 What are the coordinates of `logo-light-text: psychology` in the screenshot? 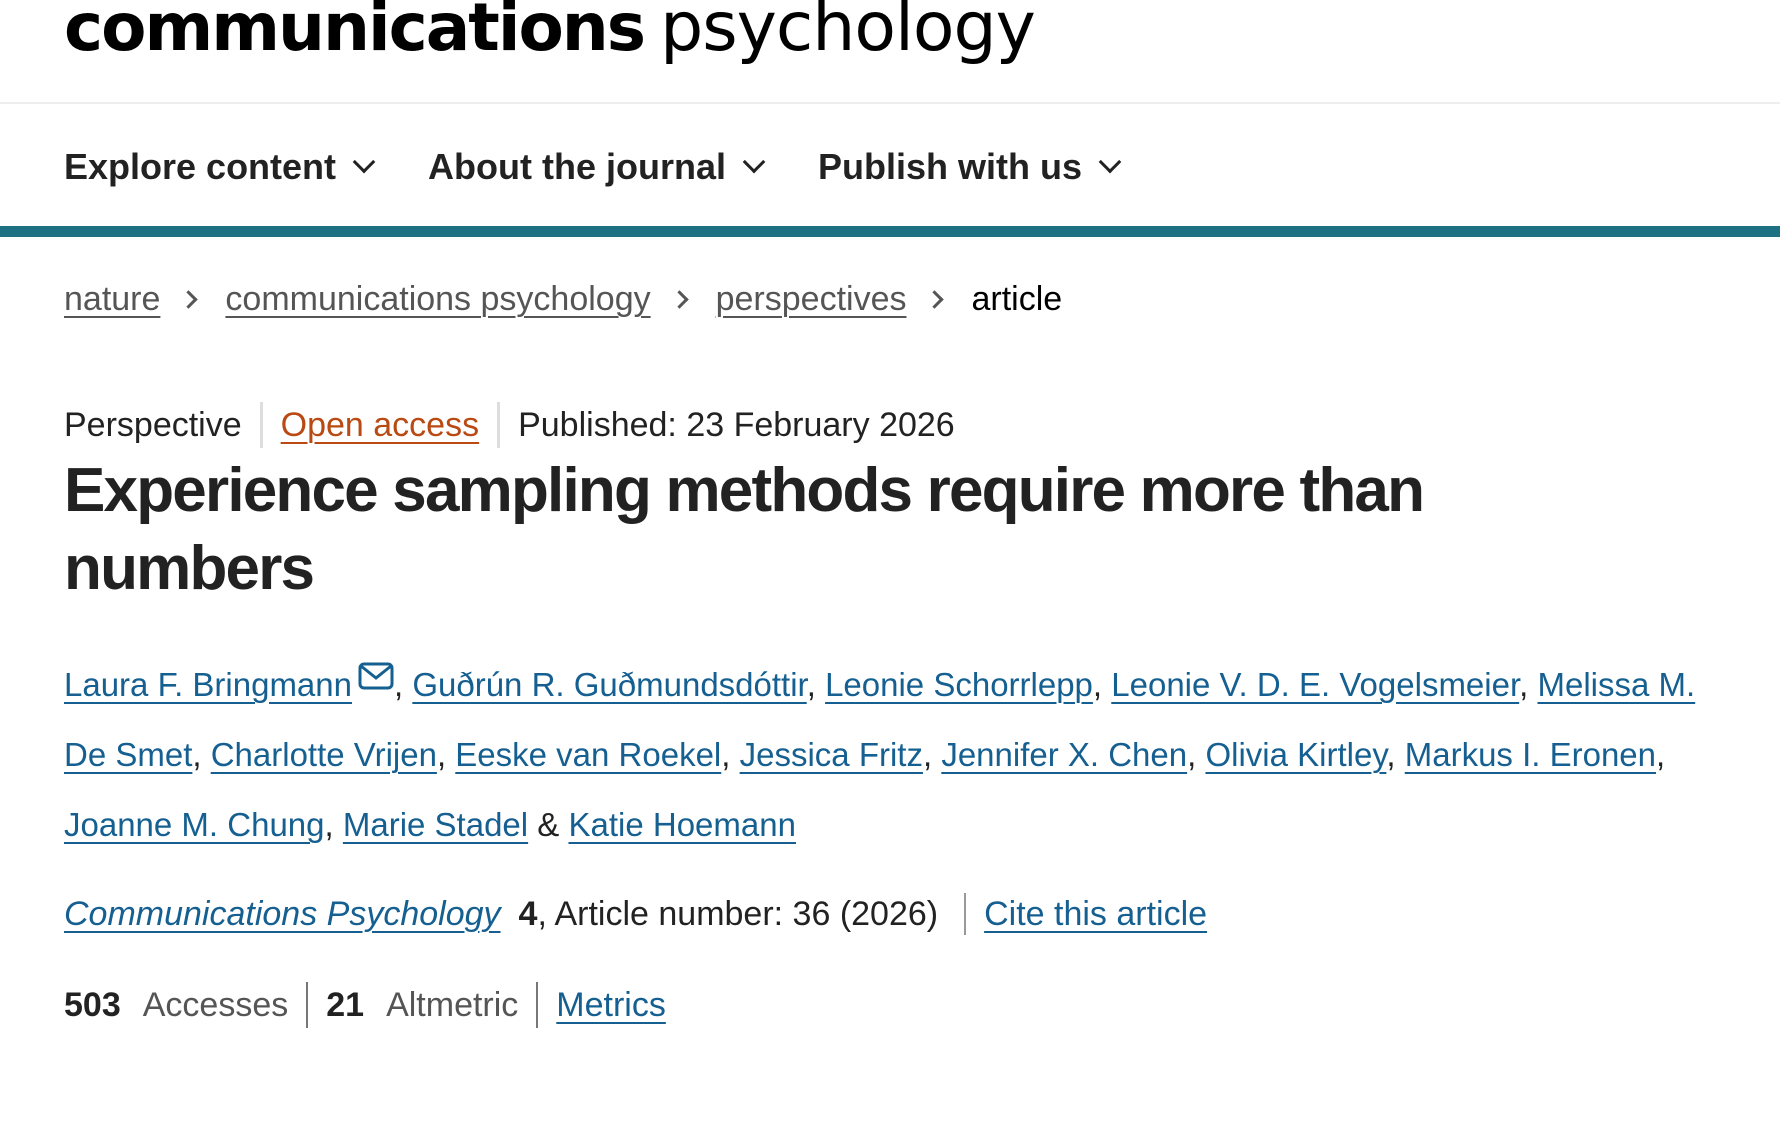 It's located at (848, 33).